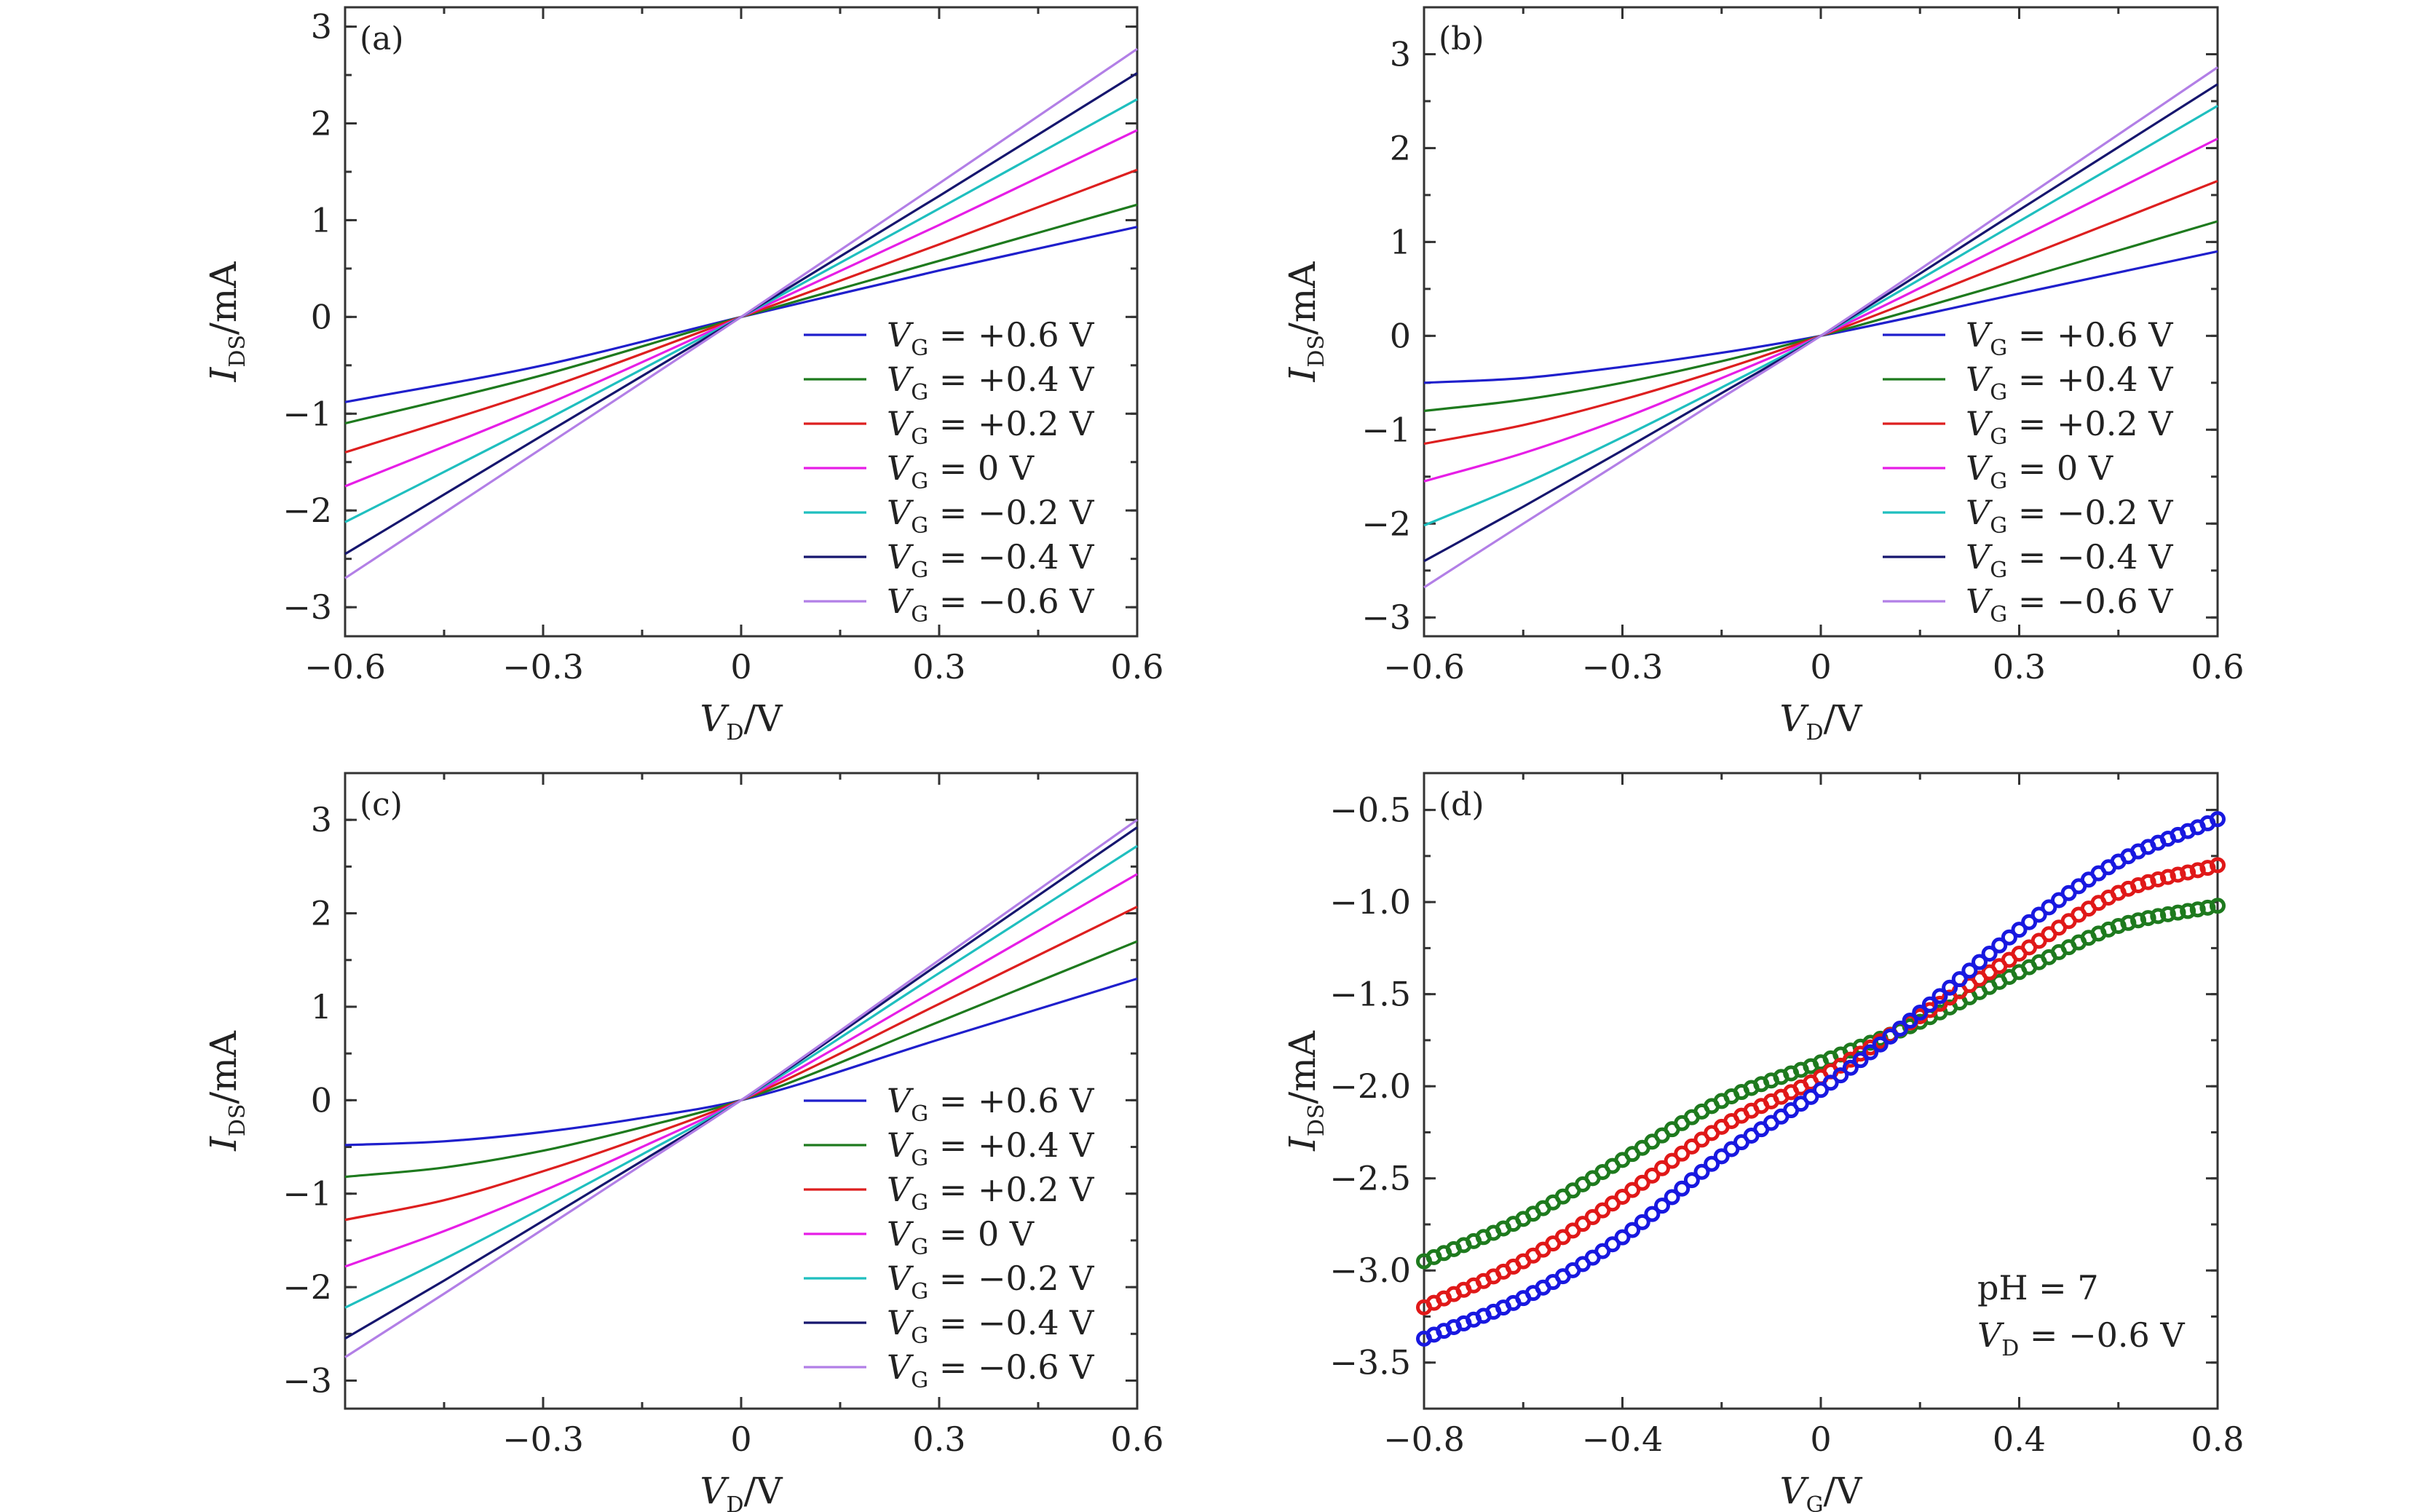 The image size is (2436, 1512). What do you see at coordinates (1821, 721) in the screenshot?
I see `x-axis-label: VD/V` at bounding box center [1821, 721].